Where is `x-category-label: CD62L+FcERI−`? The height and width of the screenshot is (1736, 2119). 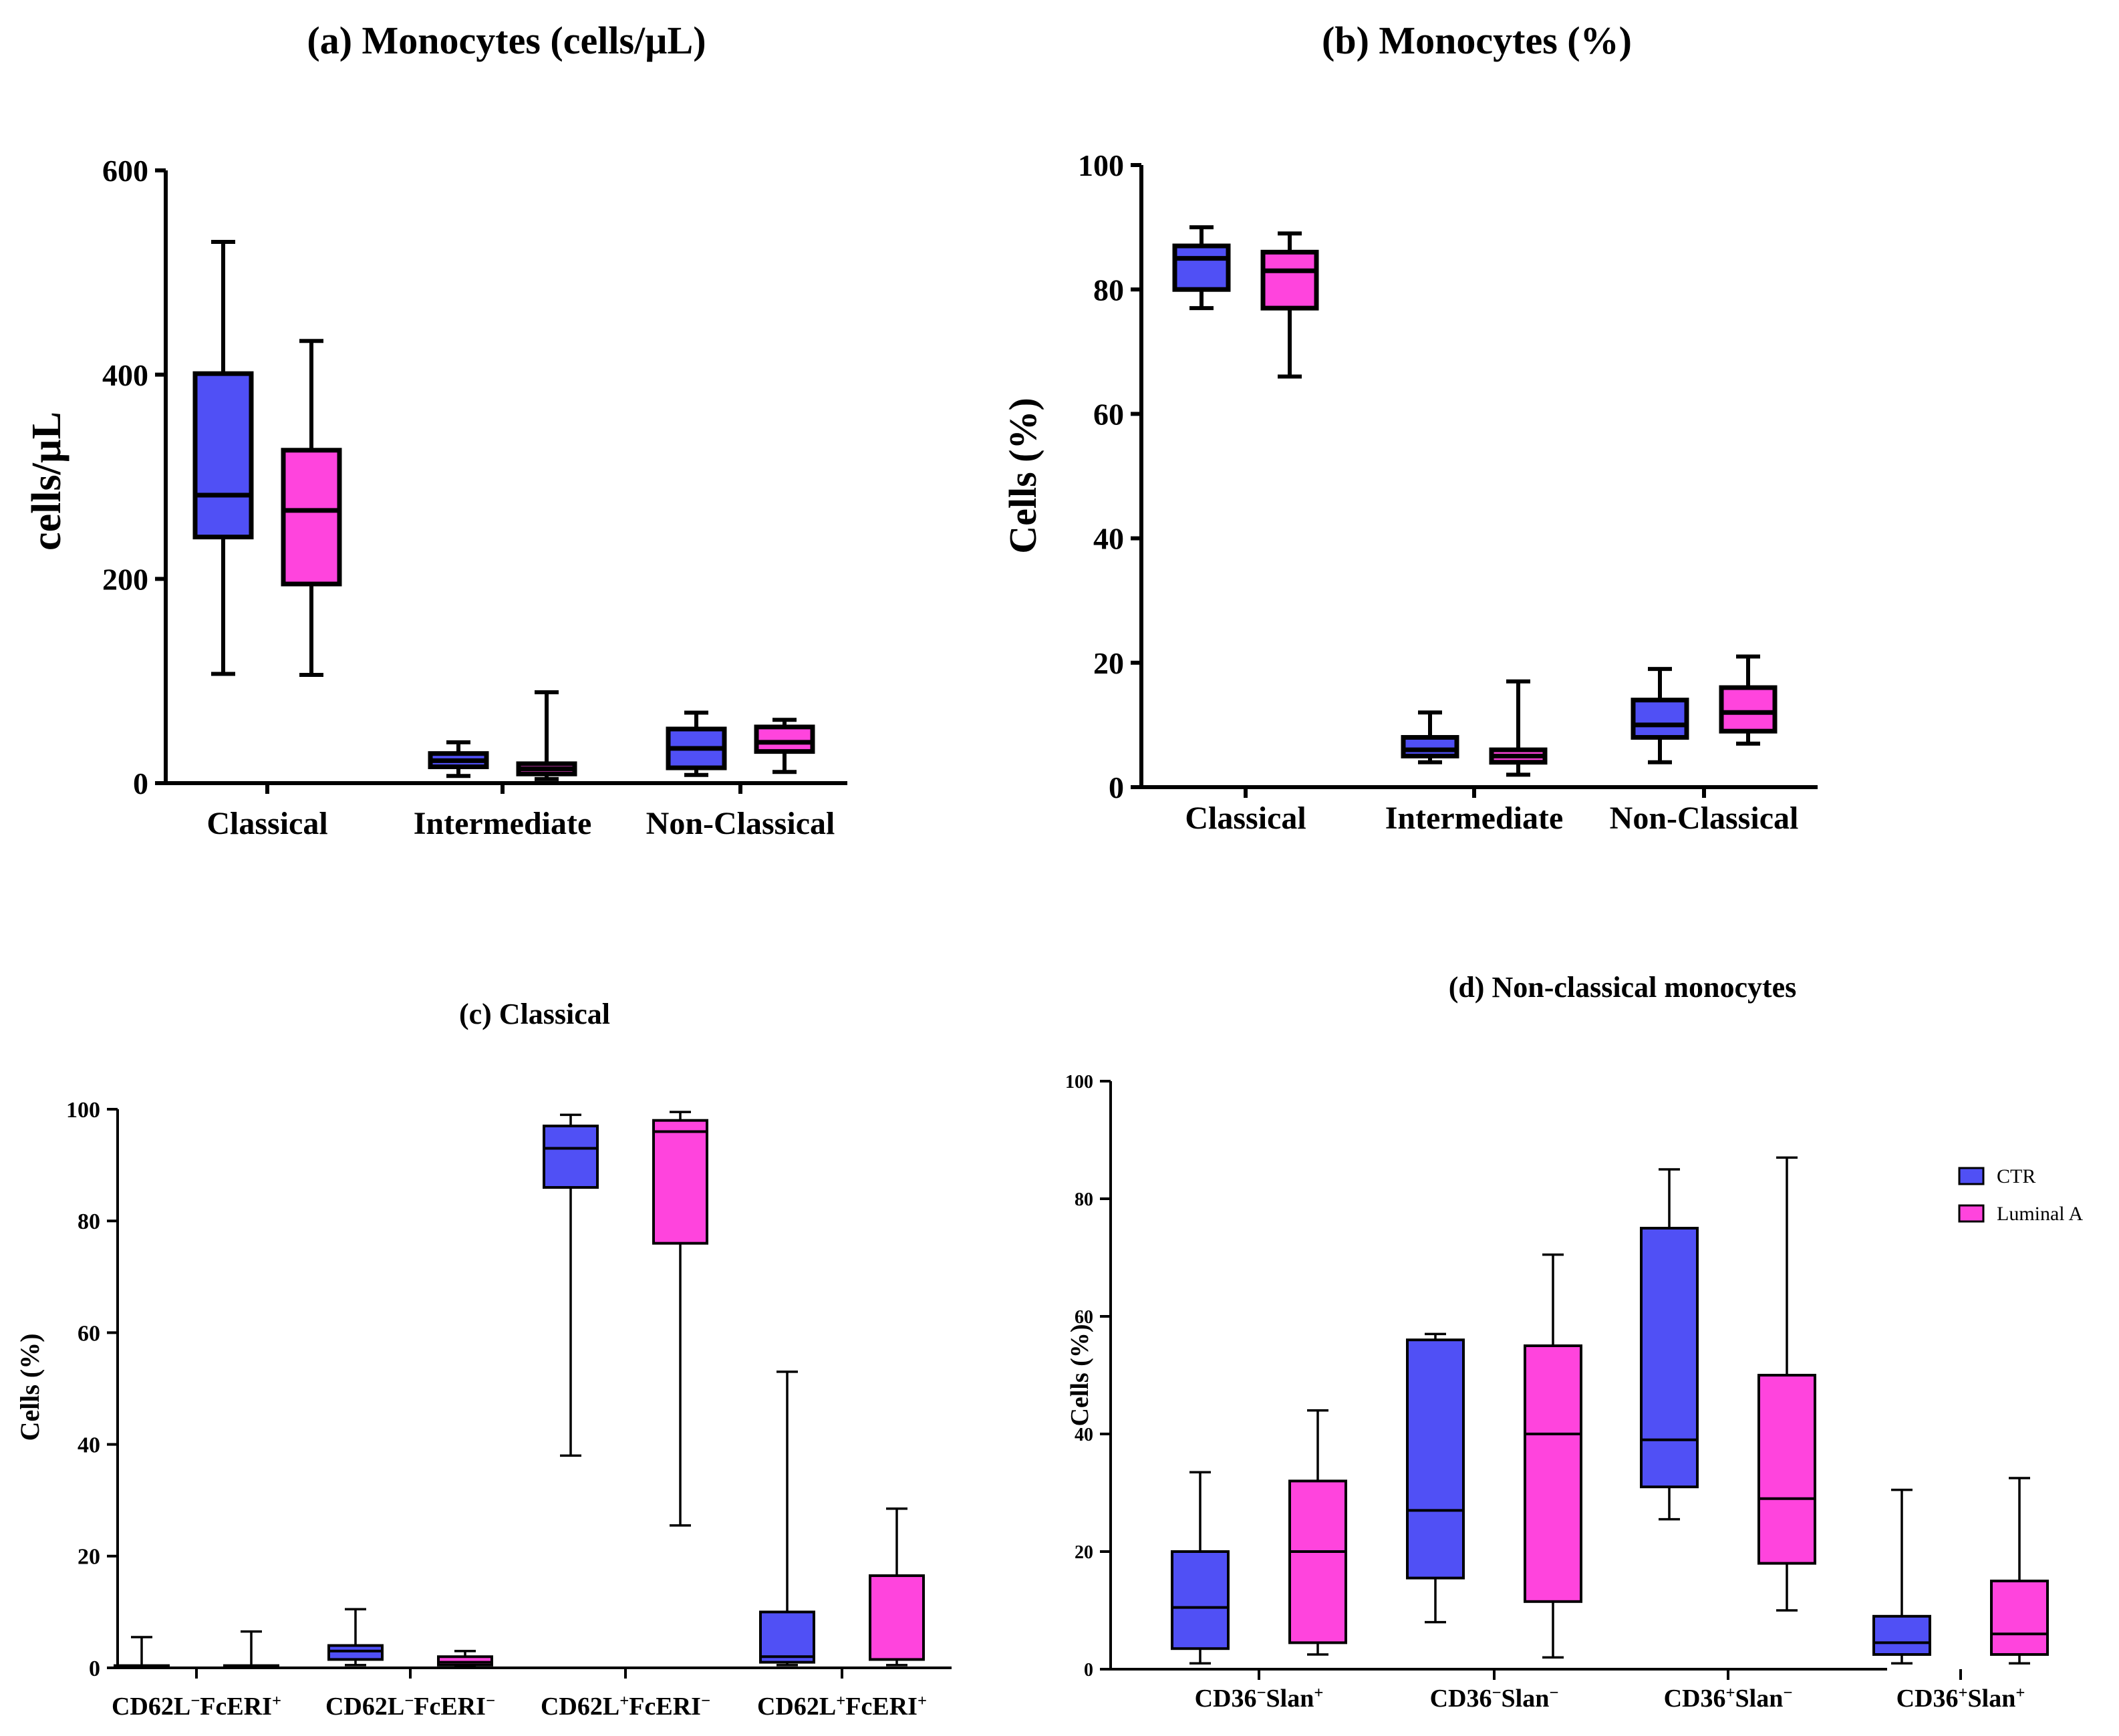 x-category-label: CD62L+FcERI− is located at coordinates (625, 1706).